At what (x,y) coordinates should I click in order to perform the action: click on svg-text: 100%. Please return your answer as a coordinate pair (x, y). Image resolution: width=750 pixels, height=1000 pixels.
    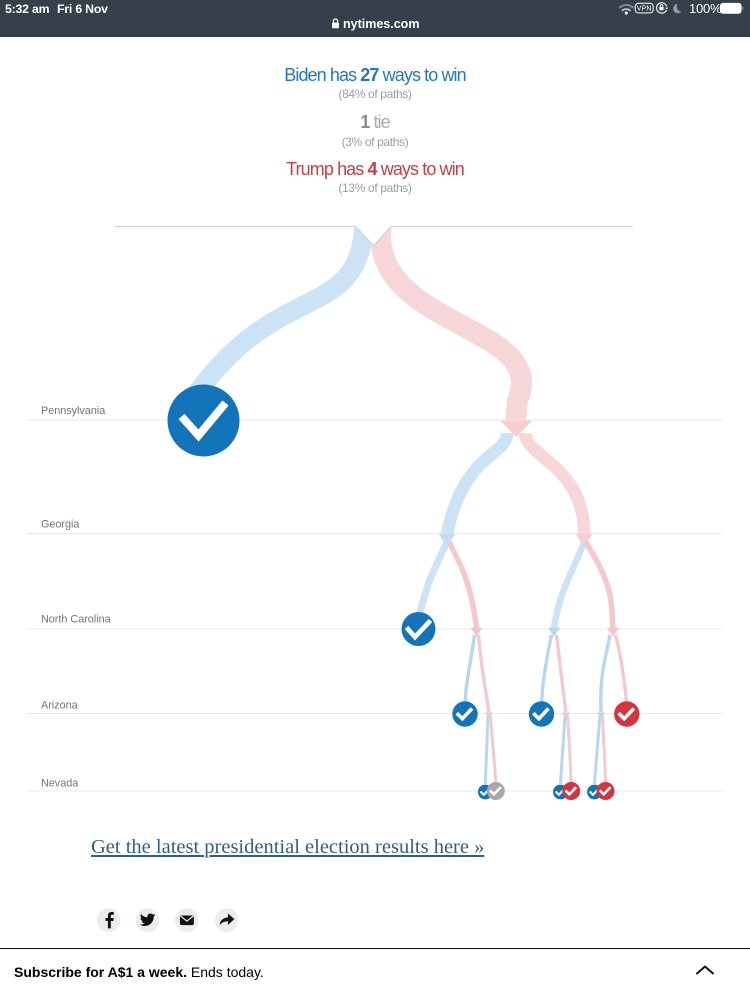
    Looking at the image, I should click on (705, 8).